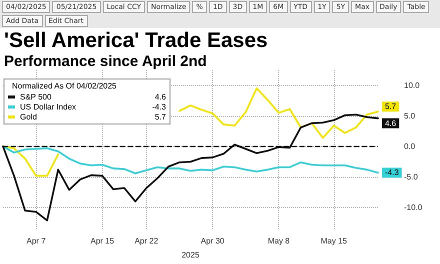 The image size is (440, 264). Describe the element at coordinates (36, 97) in the screenshot. I see `legend-label: S&P 500` at that location.